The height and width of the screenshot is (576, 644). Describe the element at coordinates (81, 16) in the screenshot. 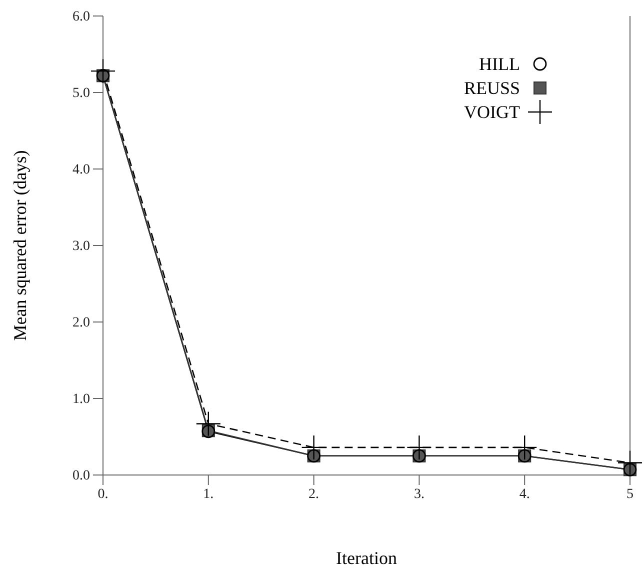

I see `y-tick-label: 6.0` at that location.